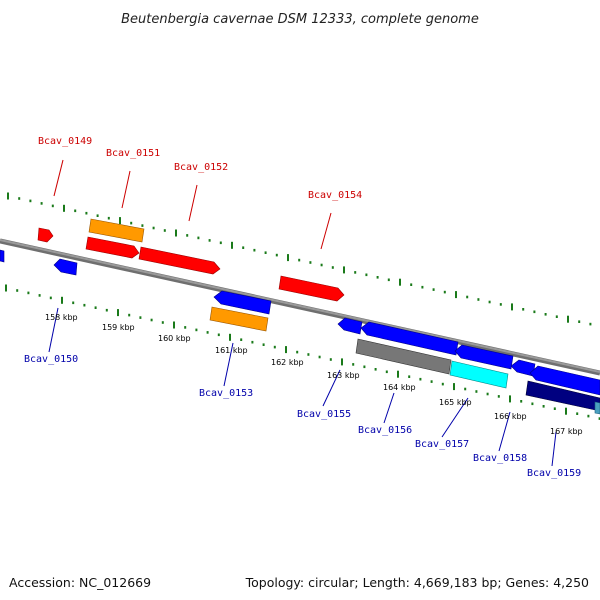 This screenshot has height=600, width=600. What do you see at coordinates (226, 393) in the screenshot?
I see `gene-label-bottom: Bcav_0153` at bounding box center [226, 393].